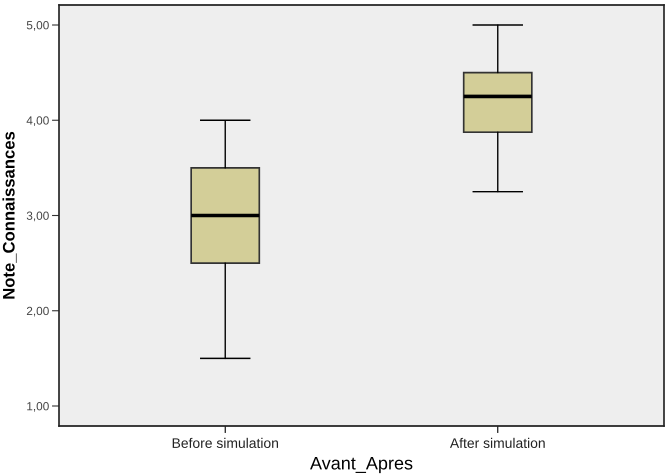 This screenshot has width=669, height=475. I want to click on y-tick-label: 3,00, so click(37, 217).